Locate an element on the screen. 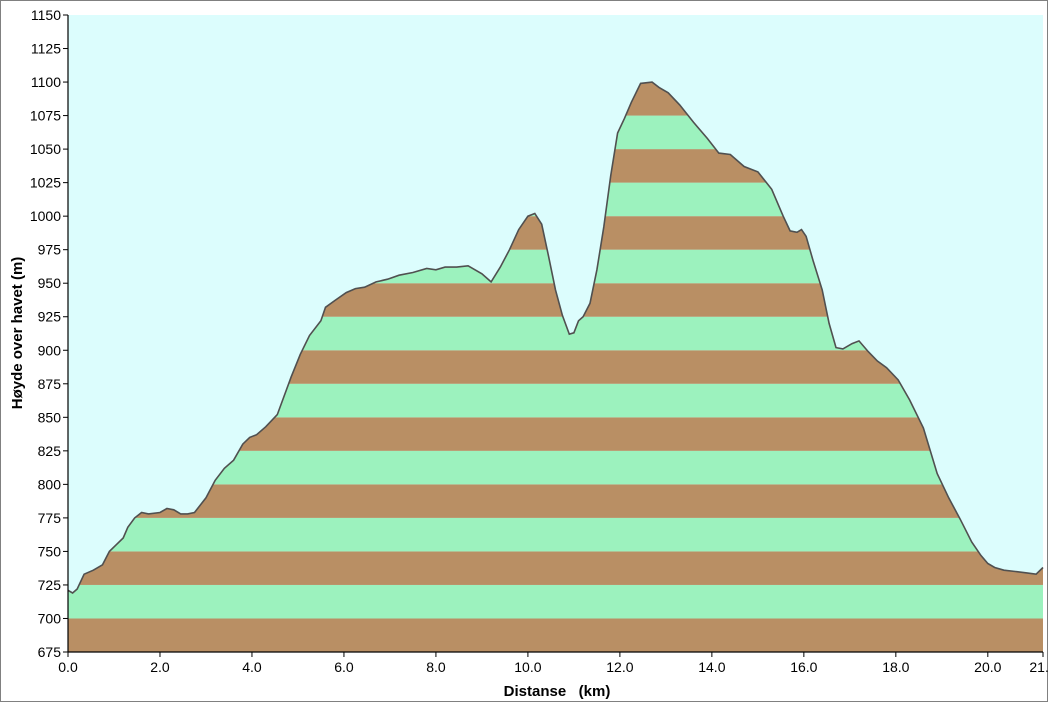 The image size is (1048, 703). y-tick-label: 1150 is located at coordinates (46, 15).